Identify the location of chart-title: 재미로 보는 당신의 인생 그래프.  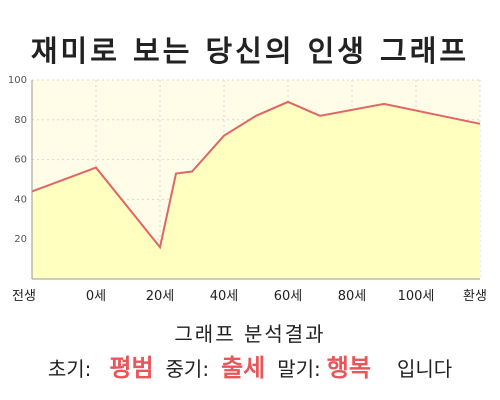
(250, 51).